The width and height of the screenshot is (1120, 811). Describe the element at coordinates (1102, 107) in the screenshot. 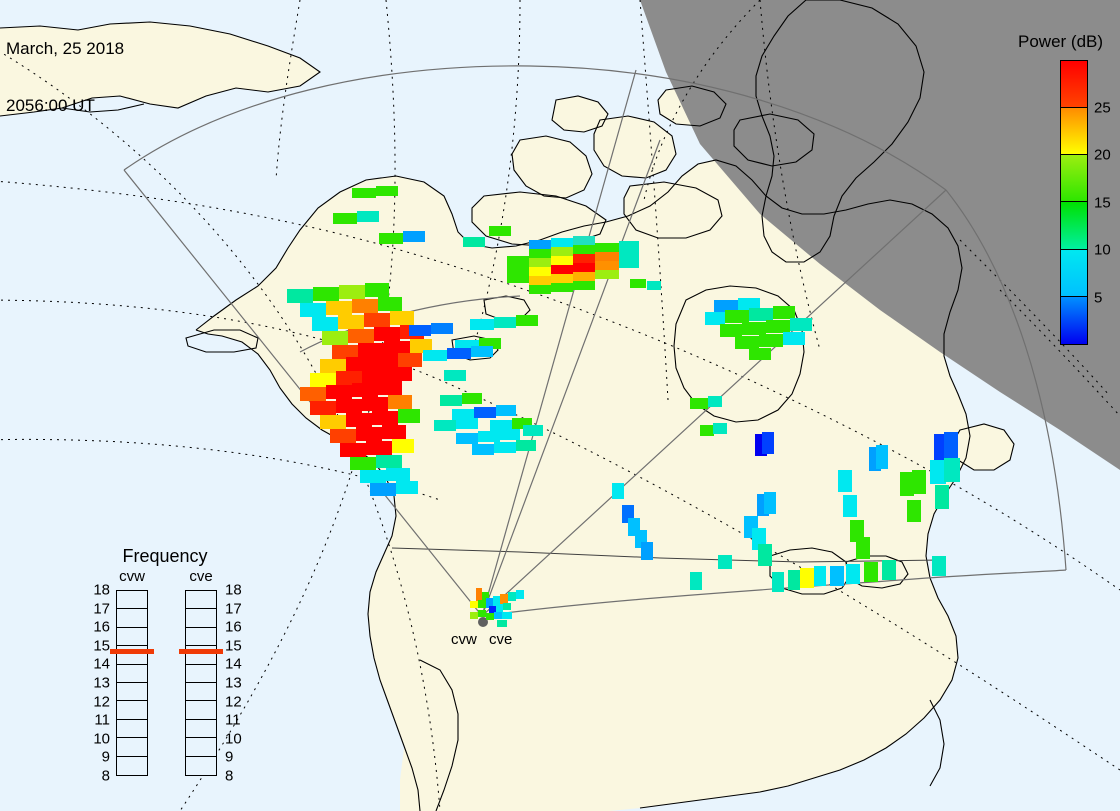

I see `colorbar-tick: 25` at that location.